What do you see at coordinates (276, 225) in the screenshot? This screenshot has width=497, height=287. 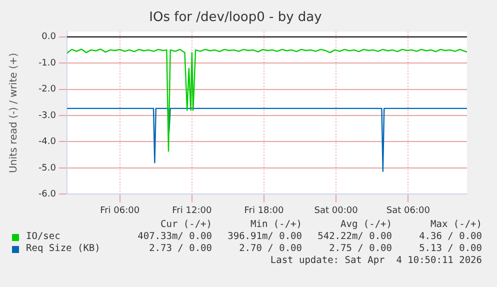 I see `text: Min (-/+)` at bounding box center [276, 225].